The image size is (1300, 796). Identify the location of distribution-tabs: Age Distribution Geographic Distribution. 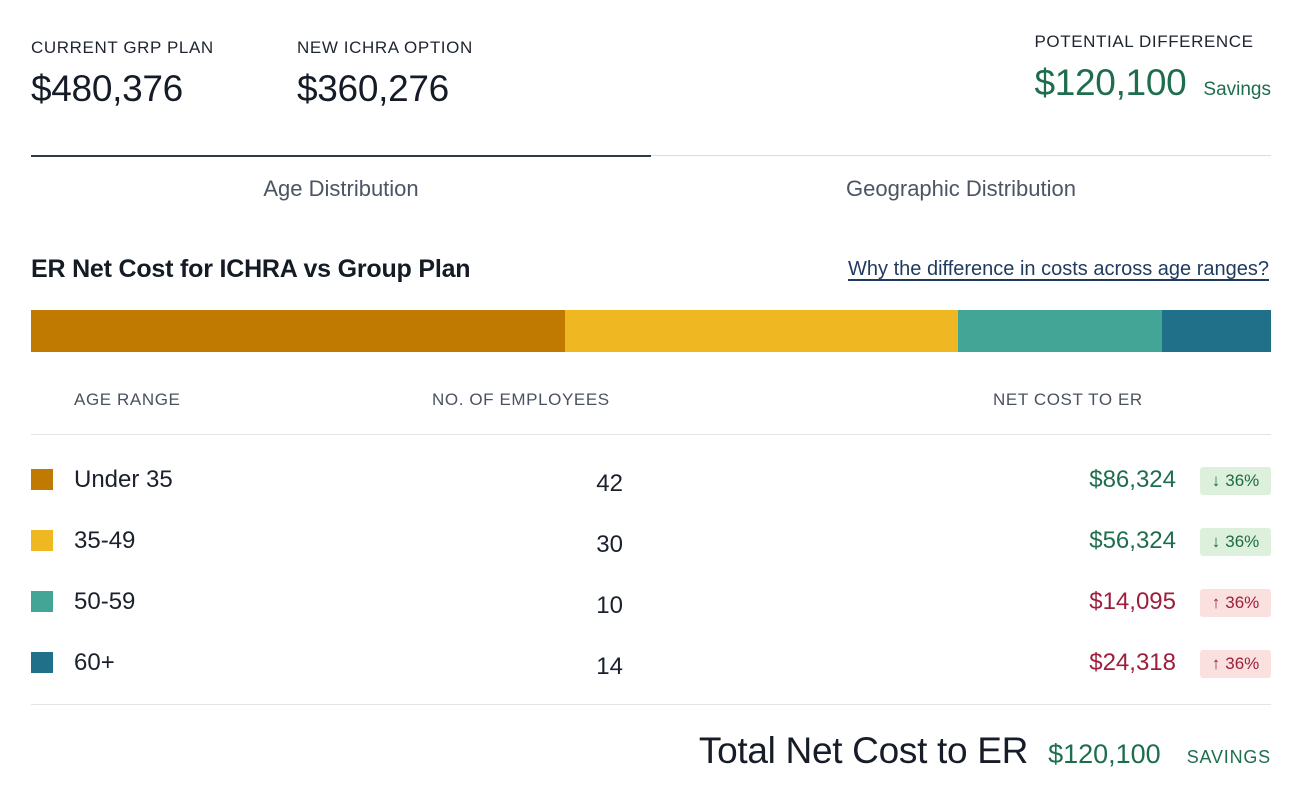
(651, 187).